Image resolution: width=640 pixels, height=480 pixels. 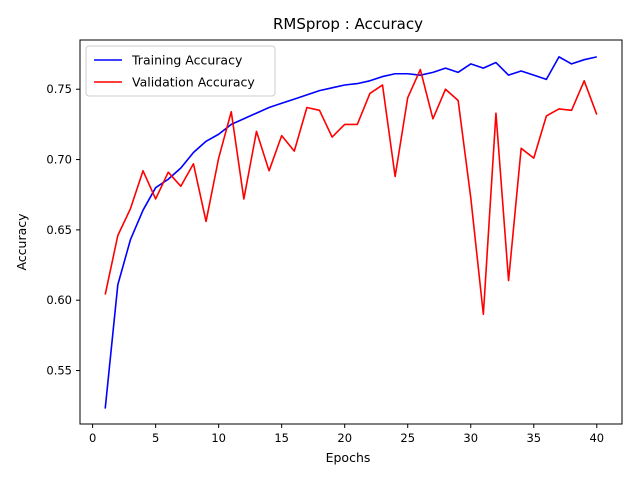 I want to click on y-tick-label: 0.75, so click(x=59, y=89).